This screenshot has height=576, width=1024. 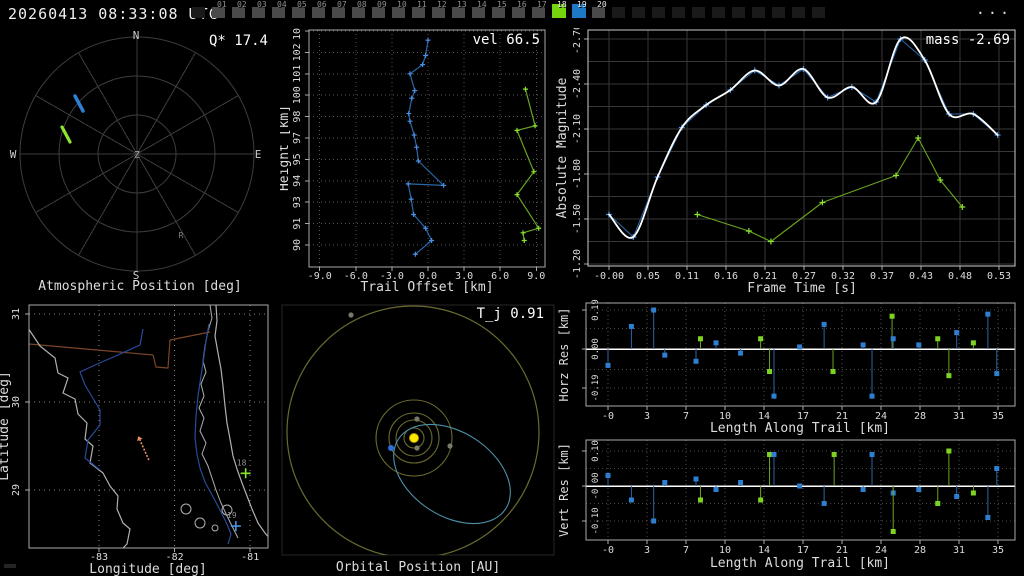 I want to click on x-axis-label: Length Along Trail [km], so click(x=800, y=563).